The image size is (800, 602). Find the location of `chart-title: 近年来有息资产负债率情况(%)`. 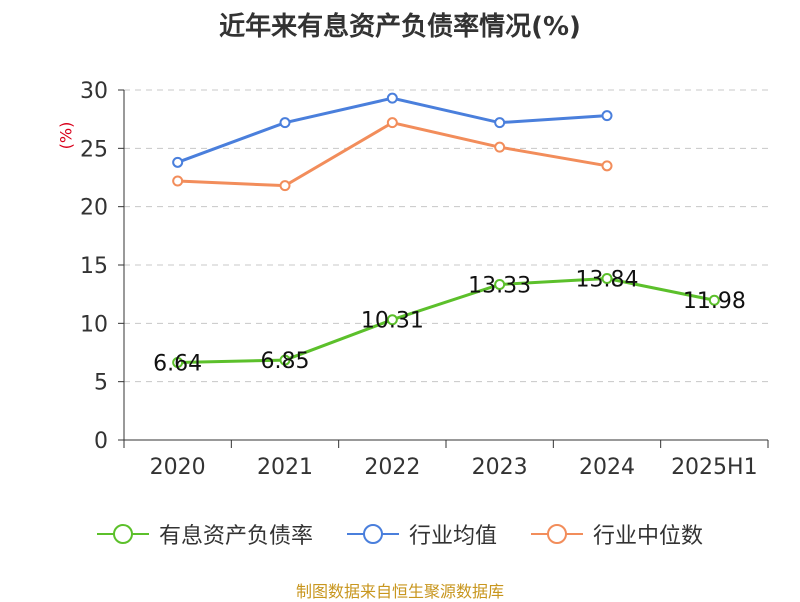

chart-title: 近年来有息资产负债率情况(%) is located at coordinates (400, 27).